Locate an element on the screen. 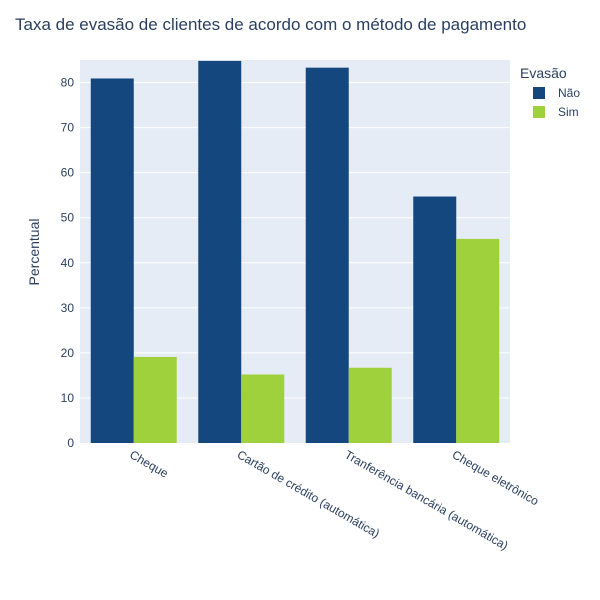  x-tick-label: Cheque eletrônico is located at coordinates (496, 477).